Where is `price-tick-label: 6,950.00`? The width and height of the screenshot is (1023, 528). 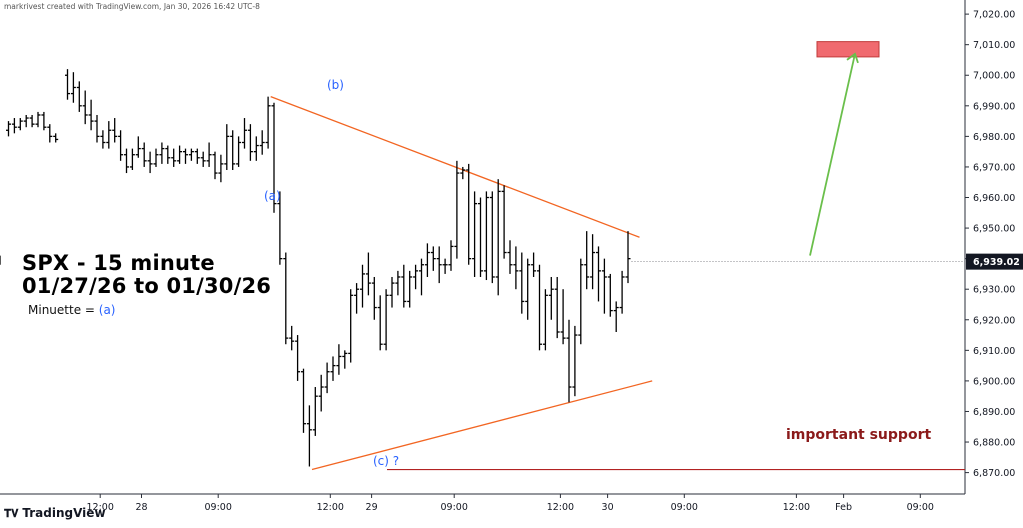 price-tick-label: 6,950.00 is located at coordinates (994, 229).